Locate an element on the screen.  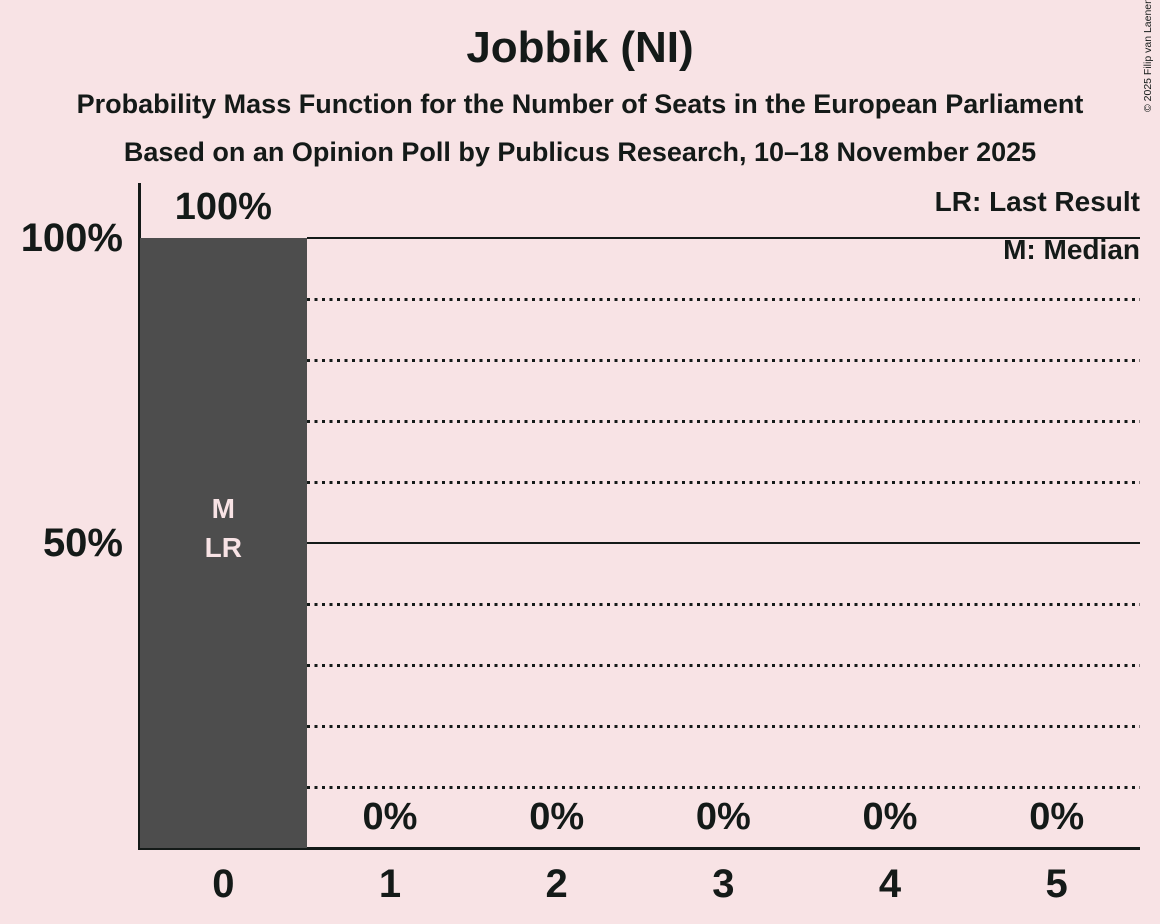
bar-annotation-seats-0: M LR is located at coordinates (223, 528).